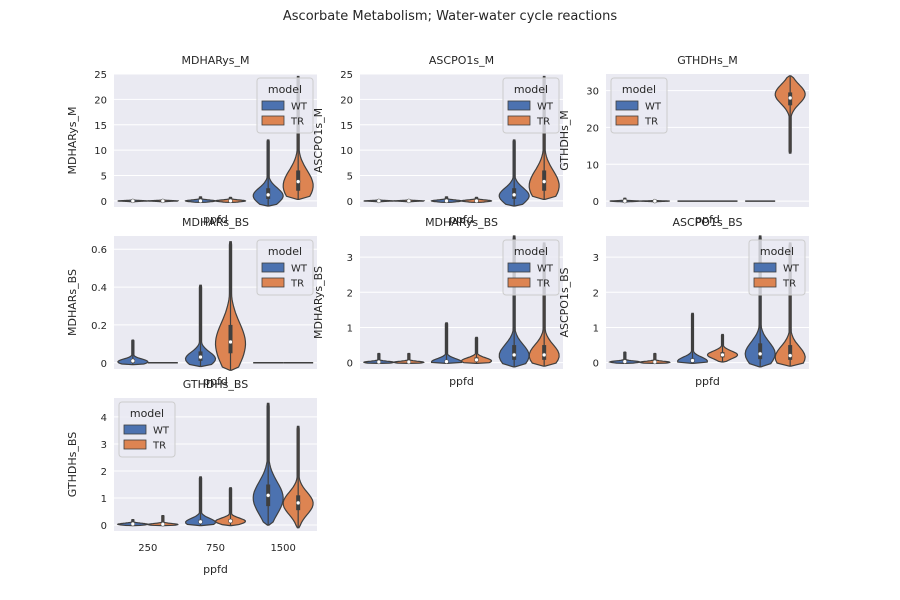 The width and height of the screenshot is (900, 600). What do you see at coordinates (72, 464) in the screenshot?
I see `y-axis-label: GTHDHs_BS` at bounding box center [72, 464].